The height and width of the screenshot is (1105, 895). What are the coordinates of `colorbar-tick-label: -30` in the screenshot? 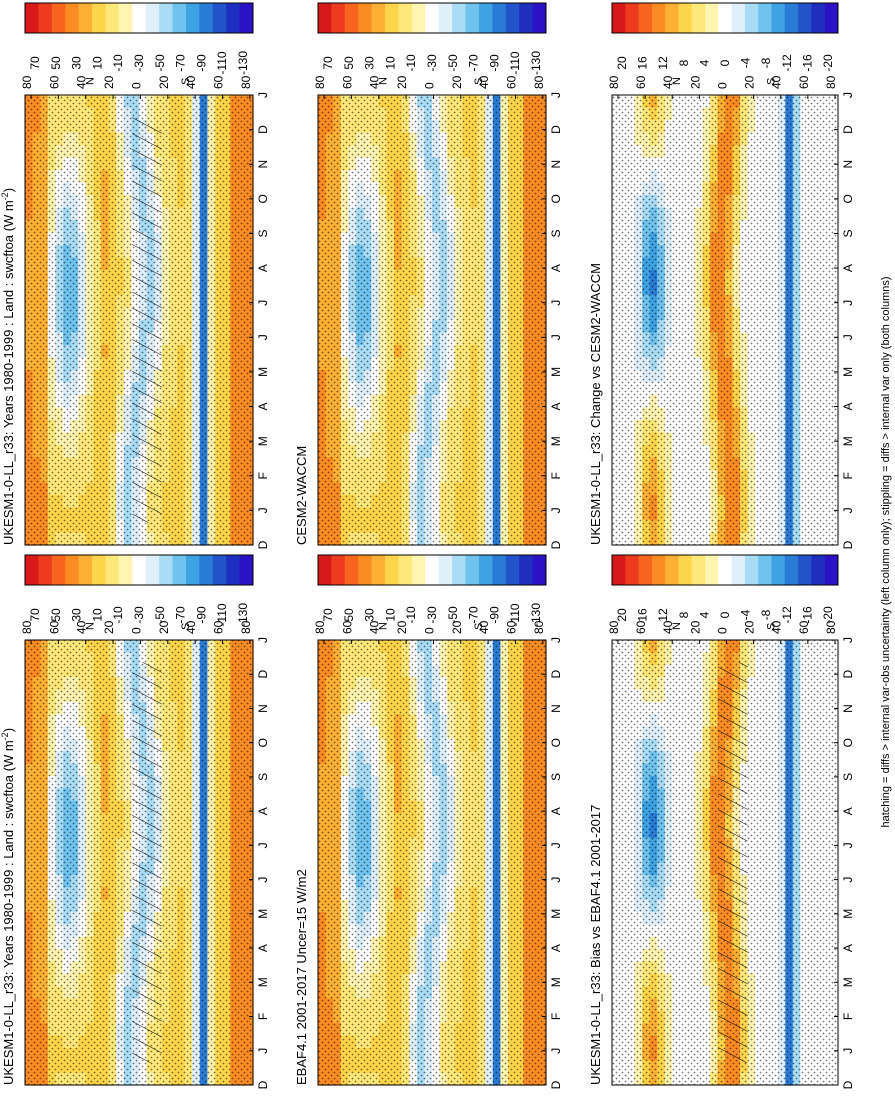 It's located at (139, 63).